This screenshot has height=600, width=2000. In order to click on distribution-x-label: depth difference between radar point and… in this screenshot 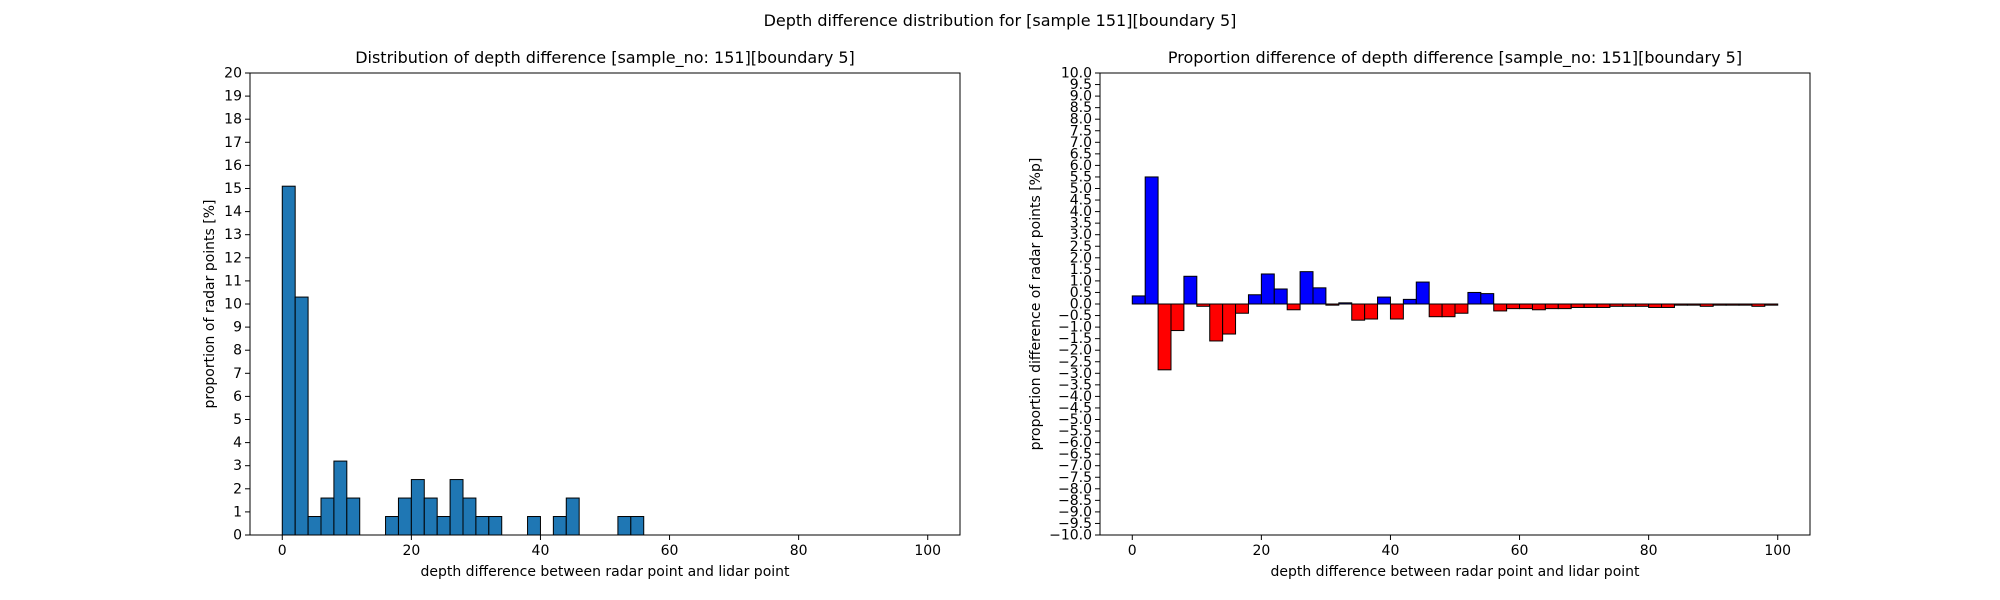, I will do `click(605, 572)`.